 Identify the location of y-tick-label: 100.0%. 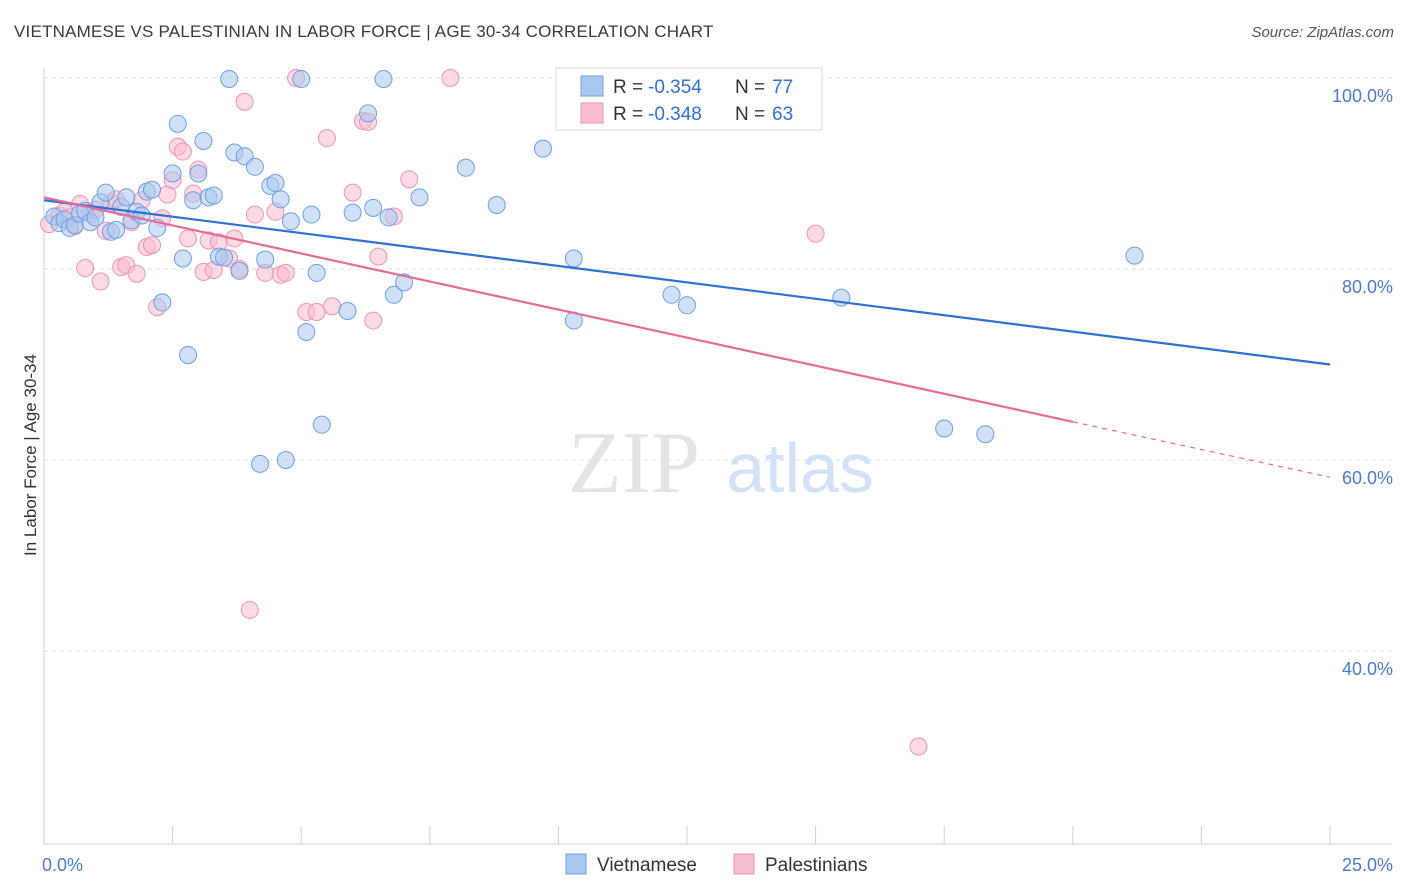
(1362, 96).